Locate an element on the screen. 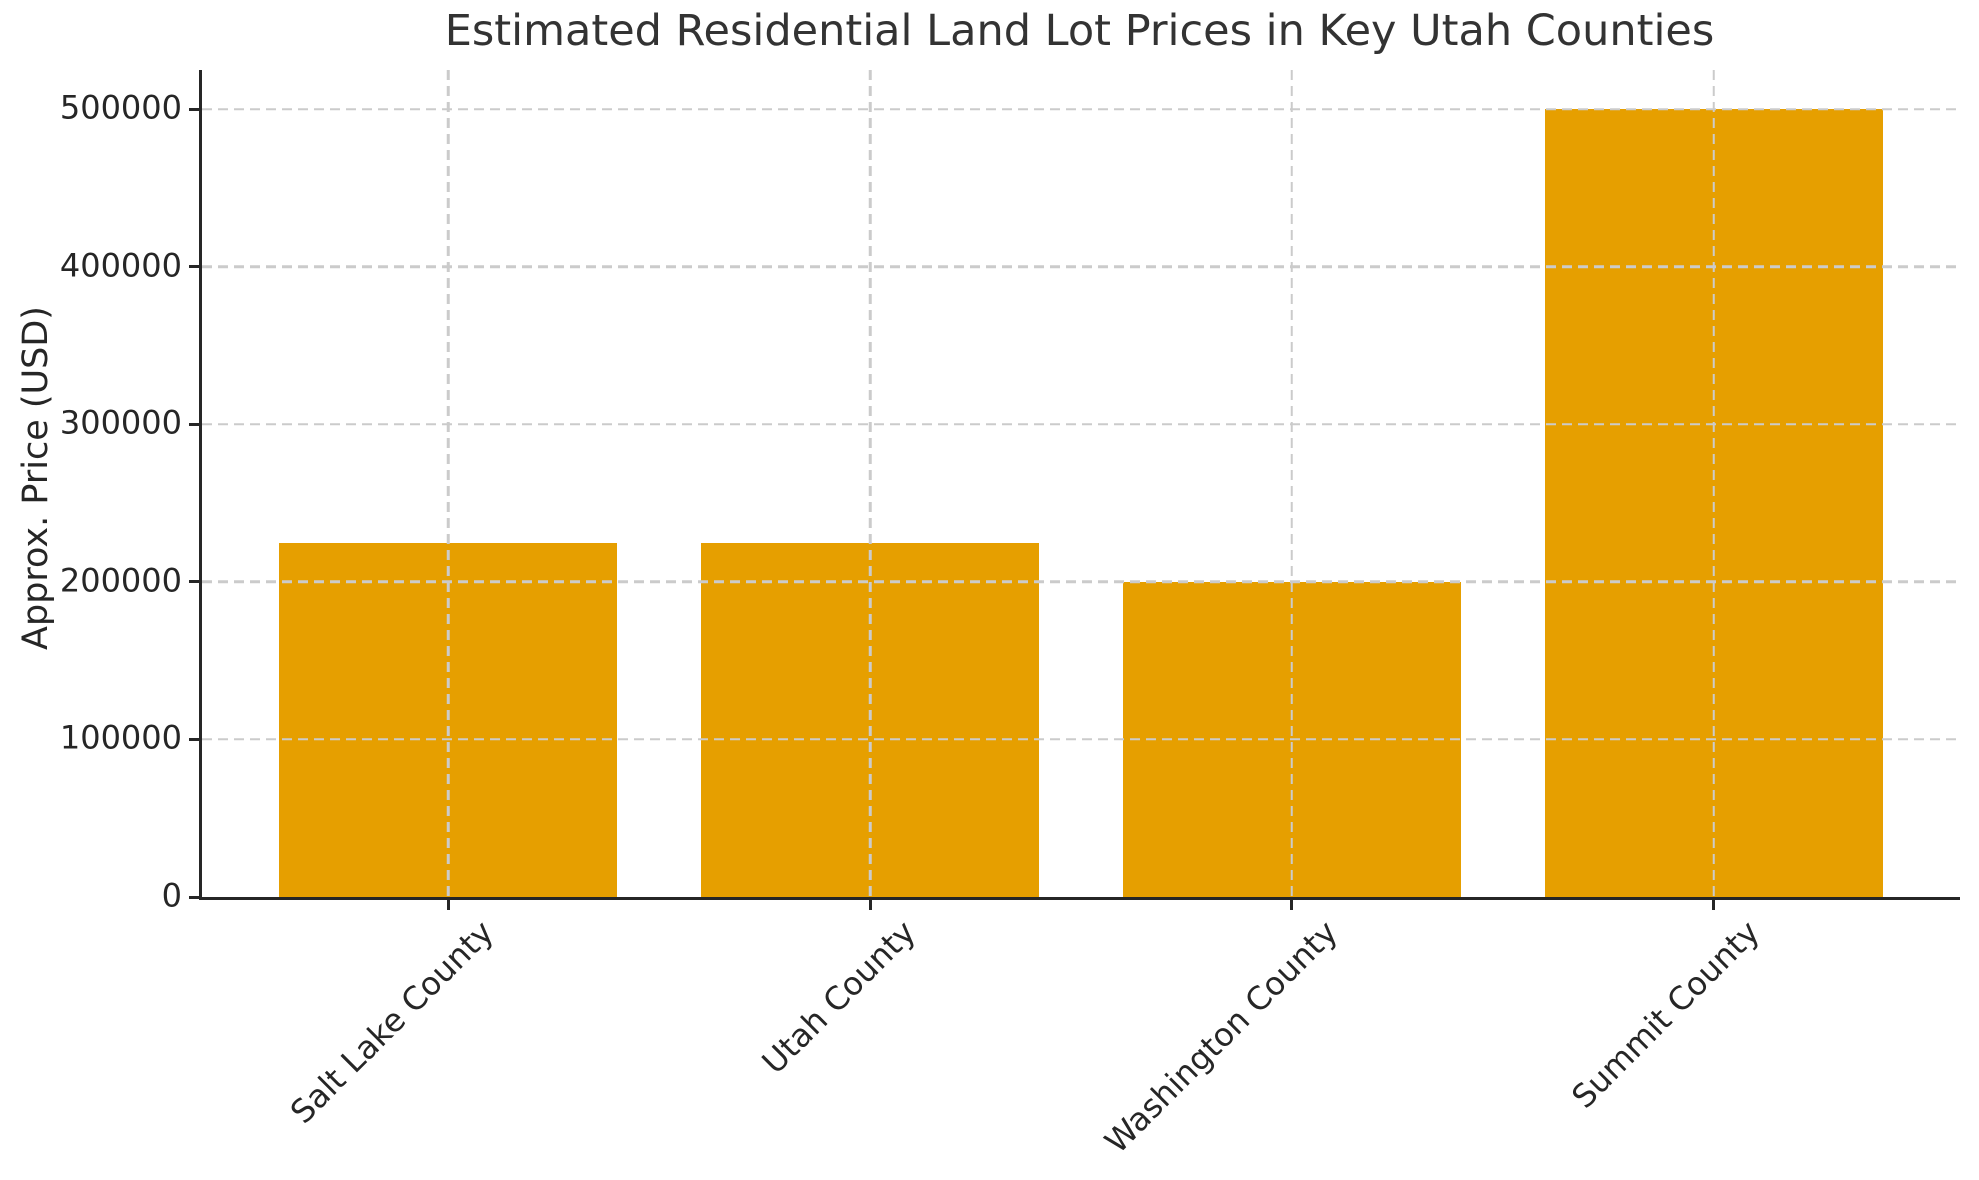  y-tick-label: 0 is located at coordinates (171, 895).